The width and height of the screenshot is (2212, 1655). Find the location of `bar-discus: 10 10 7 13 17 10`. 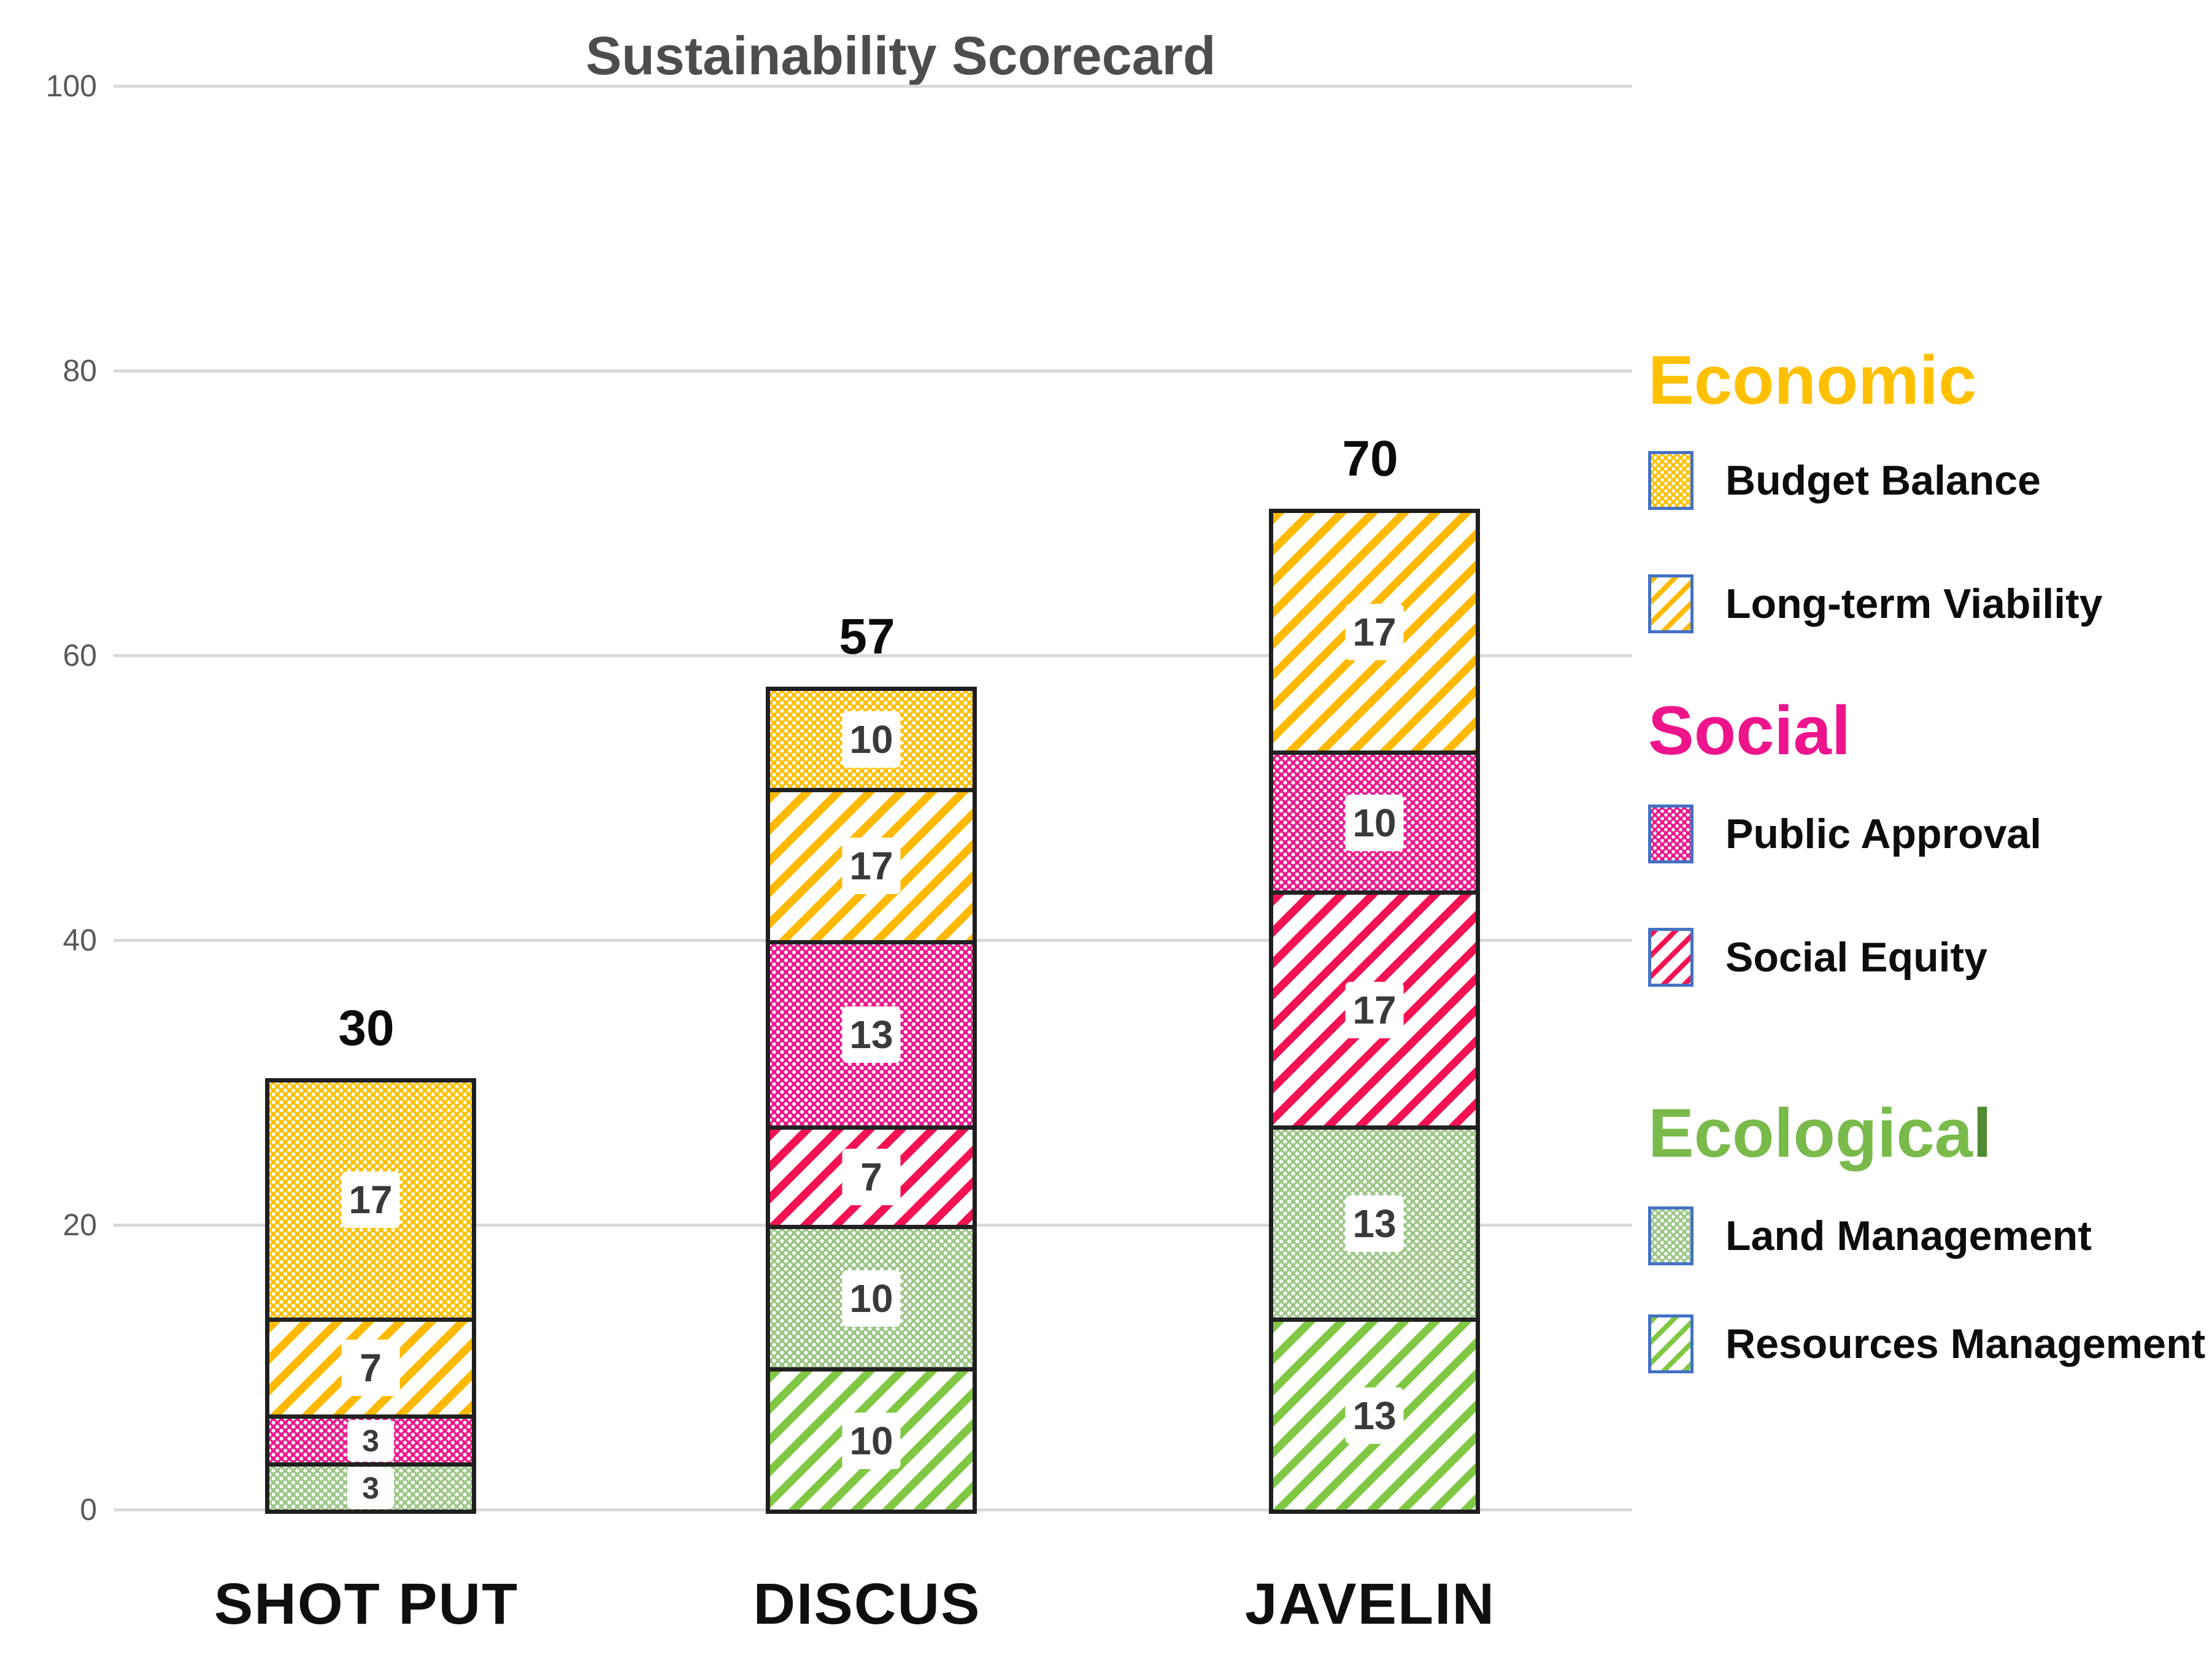

bar-discus: 10 10 7 13 17 10 is located at coordinates (872, 1100).